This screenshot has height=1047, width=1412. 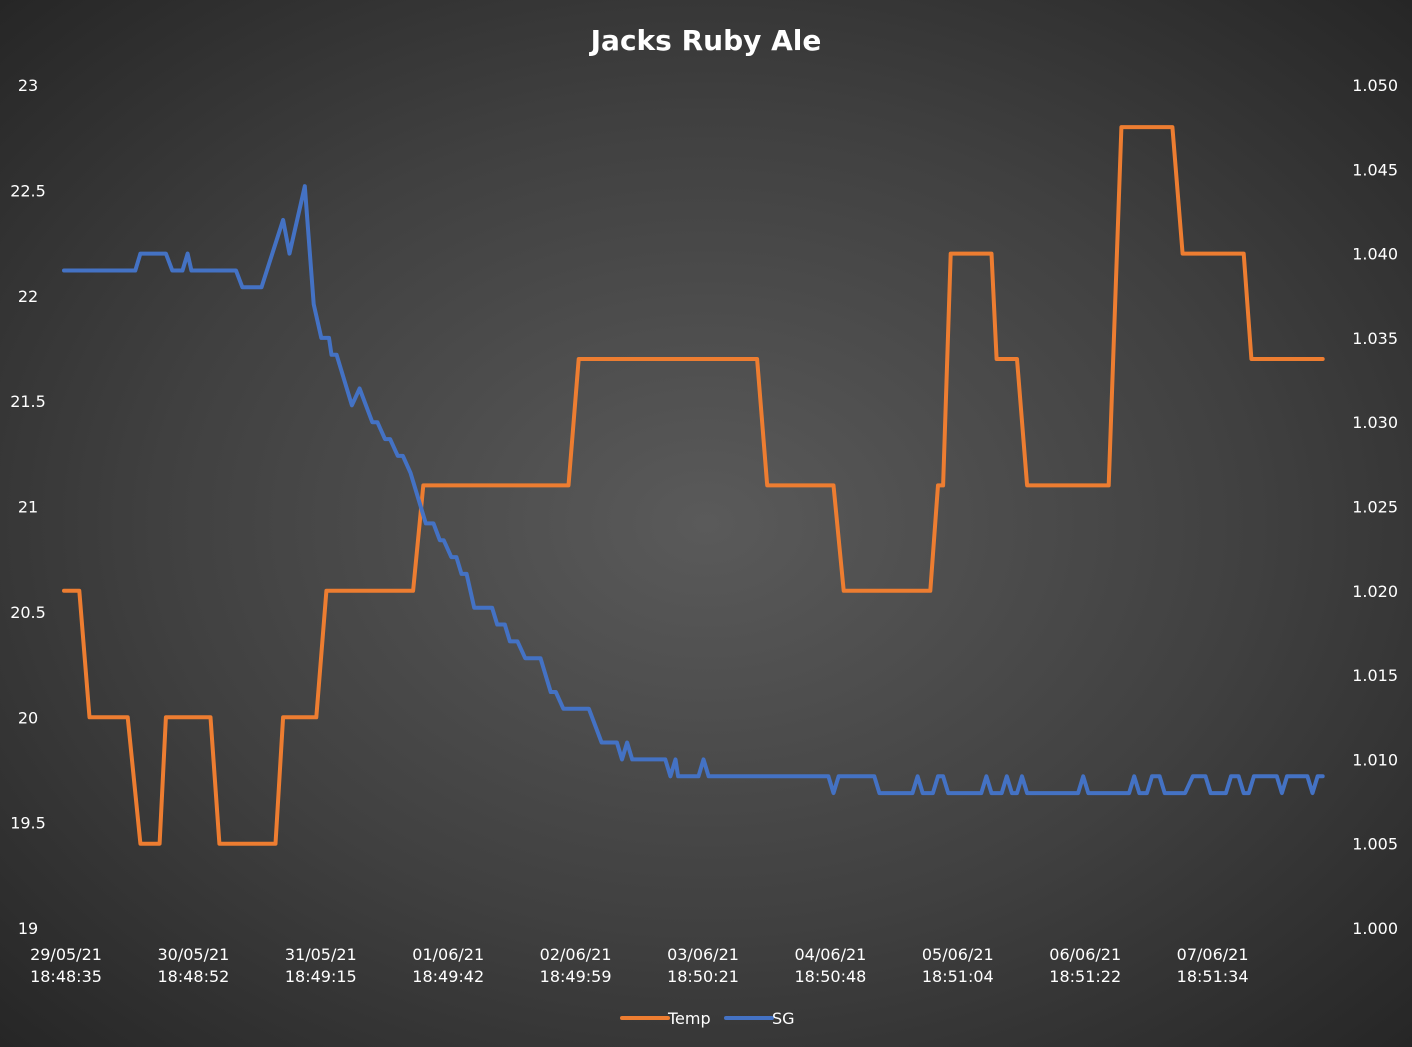 What do you see at coordinates (1375, 169) in the screenshot?
I see `y-right-tick-label: 1.045` at bounding box center [1375, 169].